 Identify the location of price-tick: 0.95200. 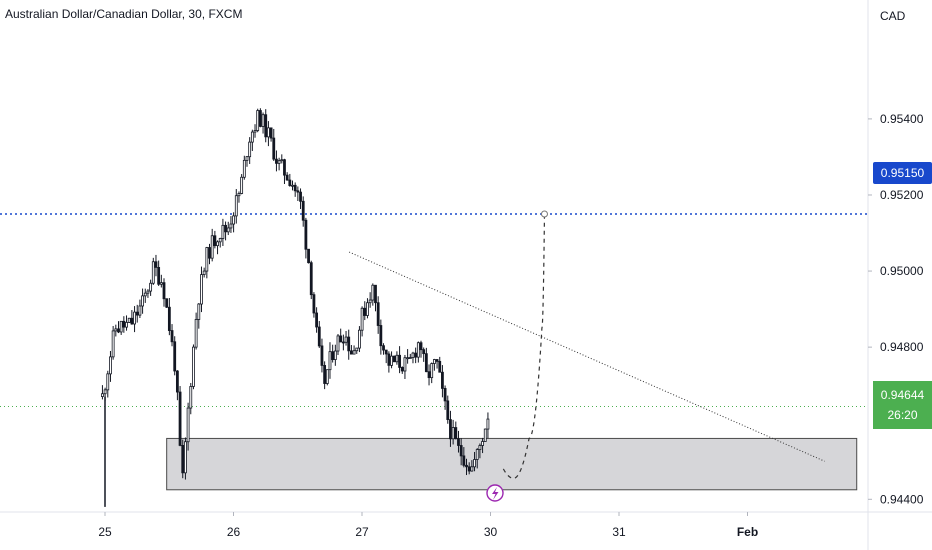
(896, 195).